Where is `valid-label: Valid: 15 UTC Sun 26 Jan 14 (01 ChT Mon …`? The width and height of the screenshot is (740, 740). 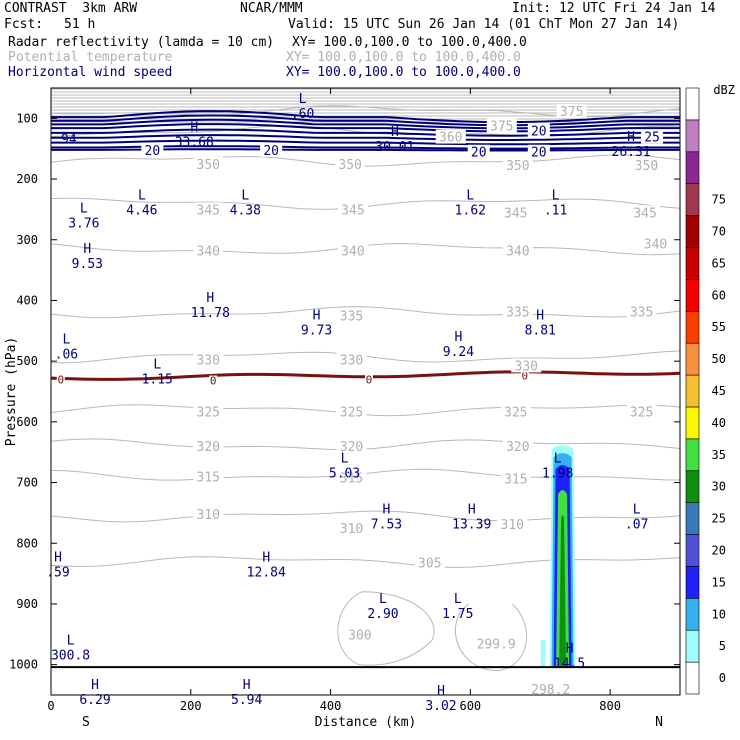 valid-label: Valid: 15 UTC Sun 26 Jan 14 (01 ChT Mon … is located at coordinates (484, 24).